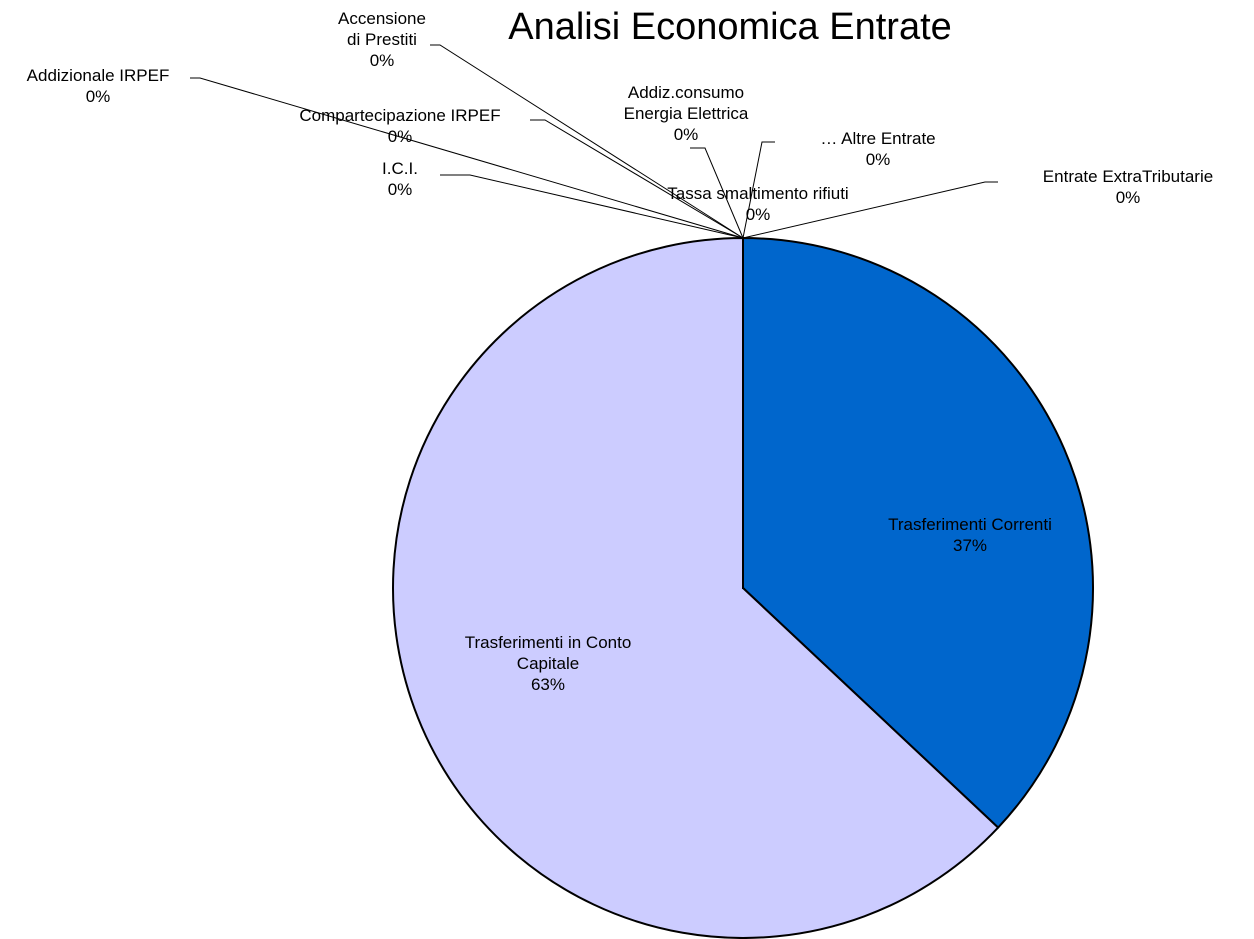 The width and height of the screenshot is (1254, 939). Describe the element at coordinates (730, 27) in the screenshot. I see `chart-title: Analisi Economica Entrate` at that location.